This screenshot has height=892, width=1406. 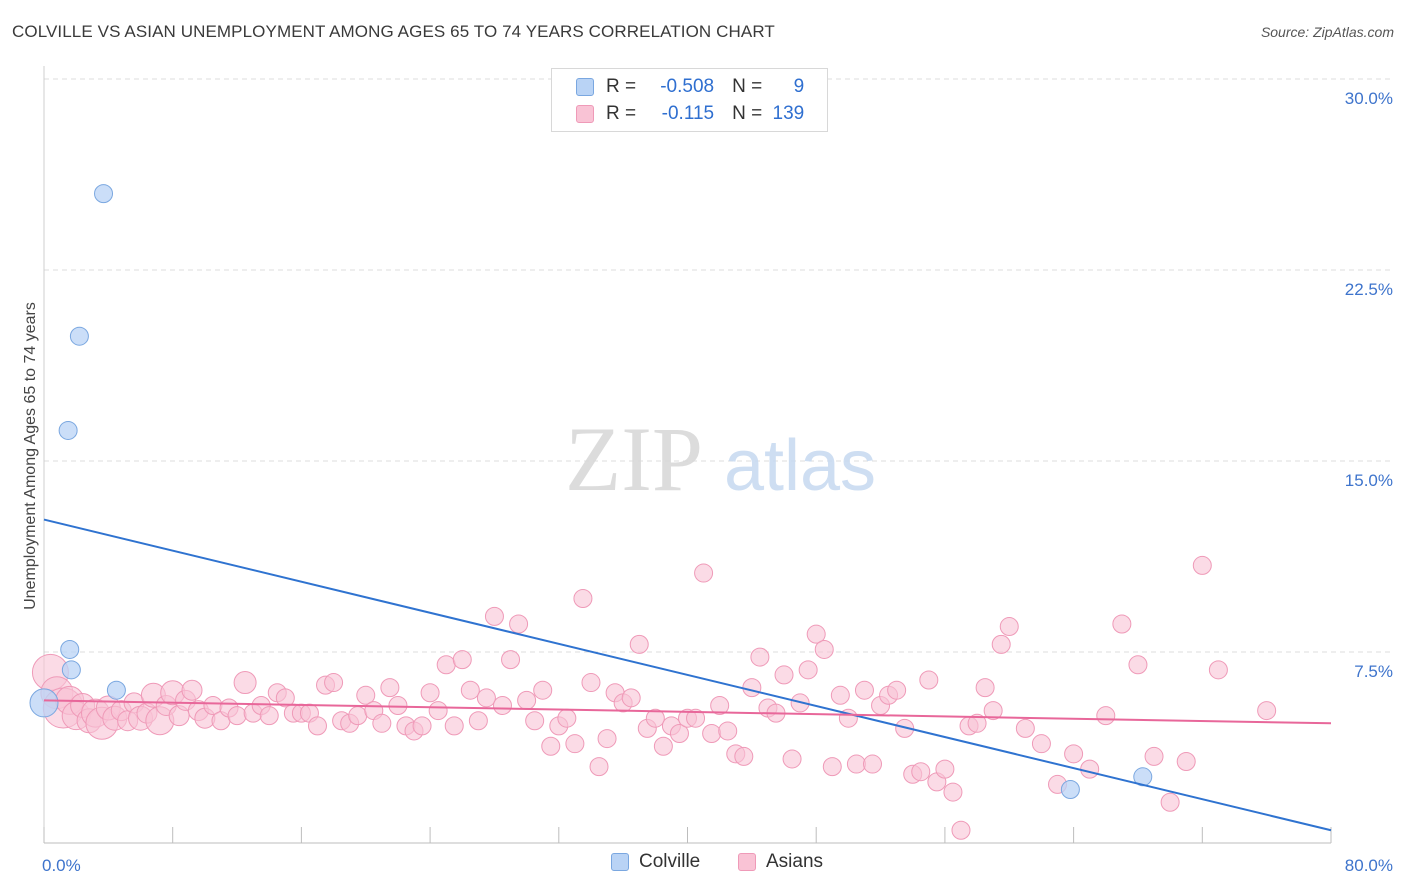 What do you see at coordinates (620, 862) in the screenshot?
I see `colville-legend-swatch` at bounding box center [620, 862].